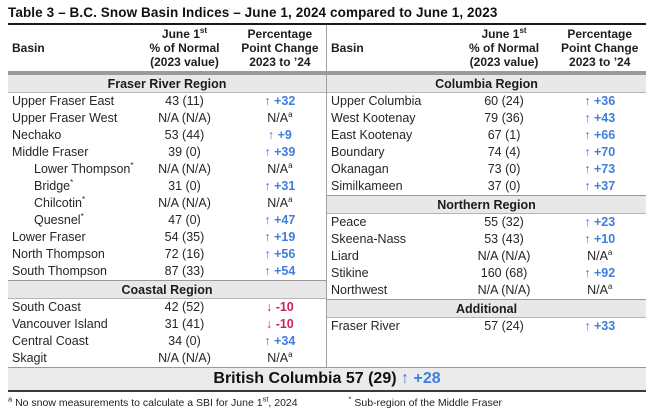  Describe the element at coordinates (167, 324) in the screenshot. I see `basin-row: Vancouver Island 31 (41) ↓ -10` at that location.